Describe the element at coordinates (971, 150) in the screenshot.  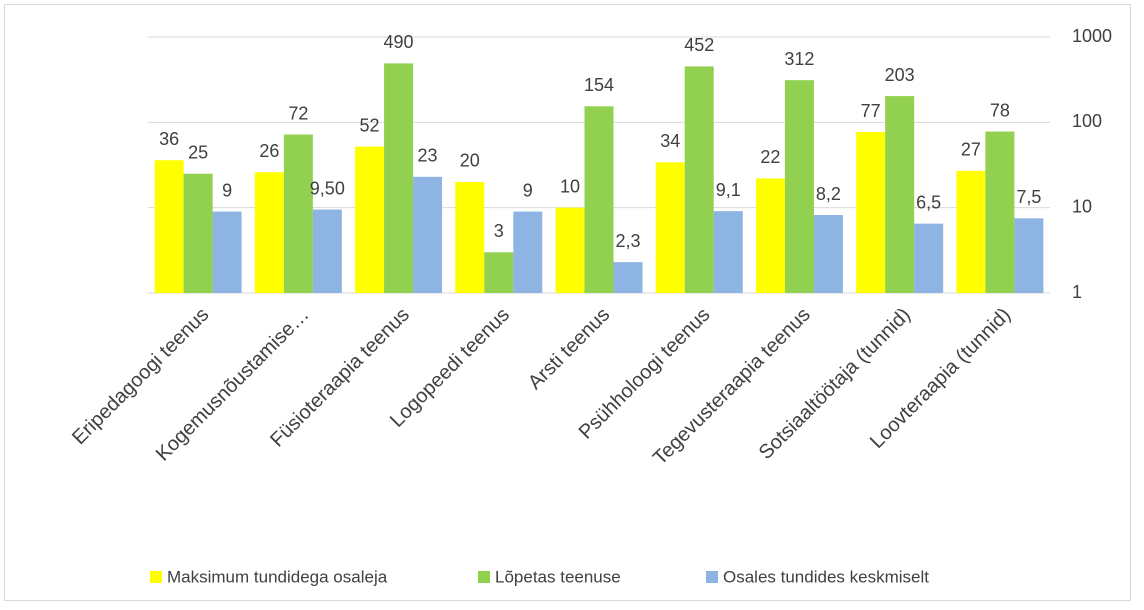
I see `data-label: 27` at that location.